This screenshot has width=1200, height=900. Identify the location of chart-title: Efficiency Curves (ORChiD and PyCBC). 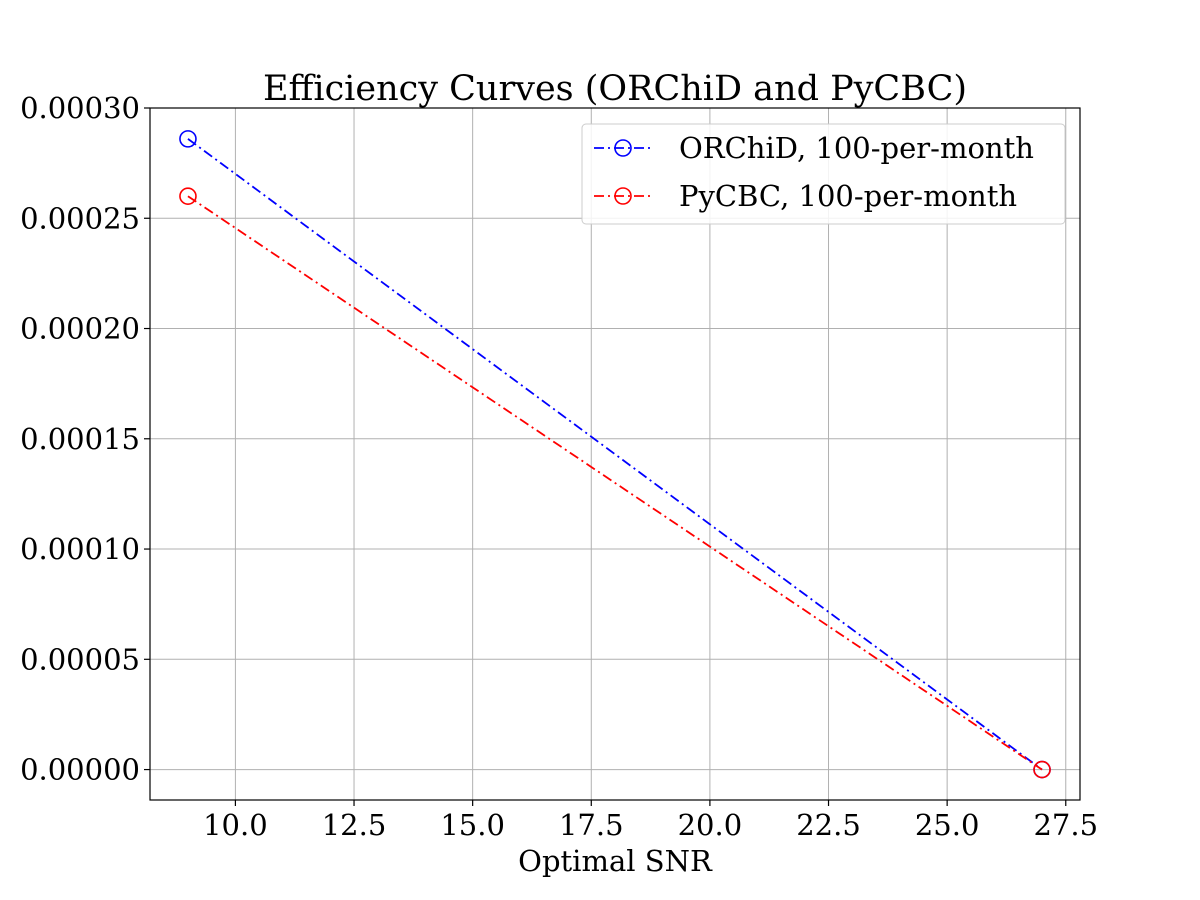
(615, 89).